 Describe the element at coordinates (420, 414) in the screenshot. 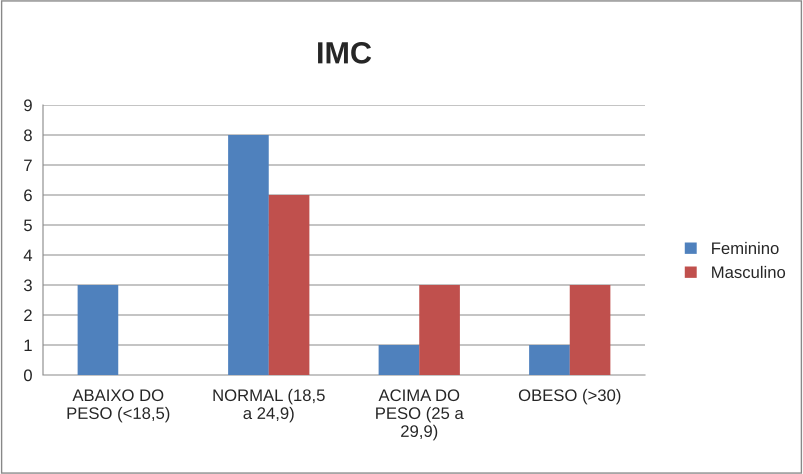

I see `x-tick-label: ACIMA DO PESO (25 a 29,9)` at that location.